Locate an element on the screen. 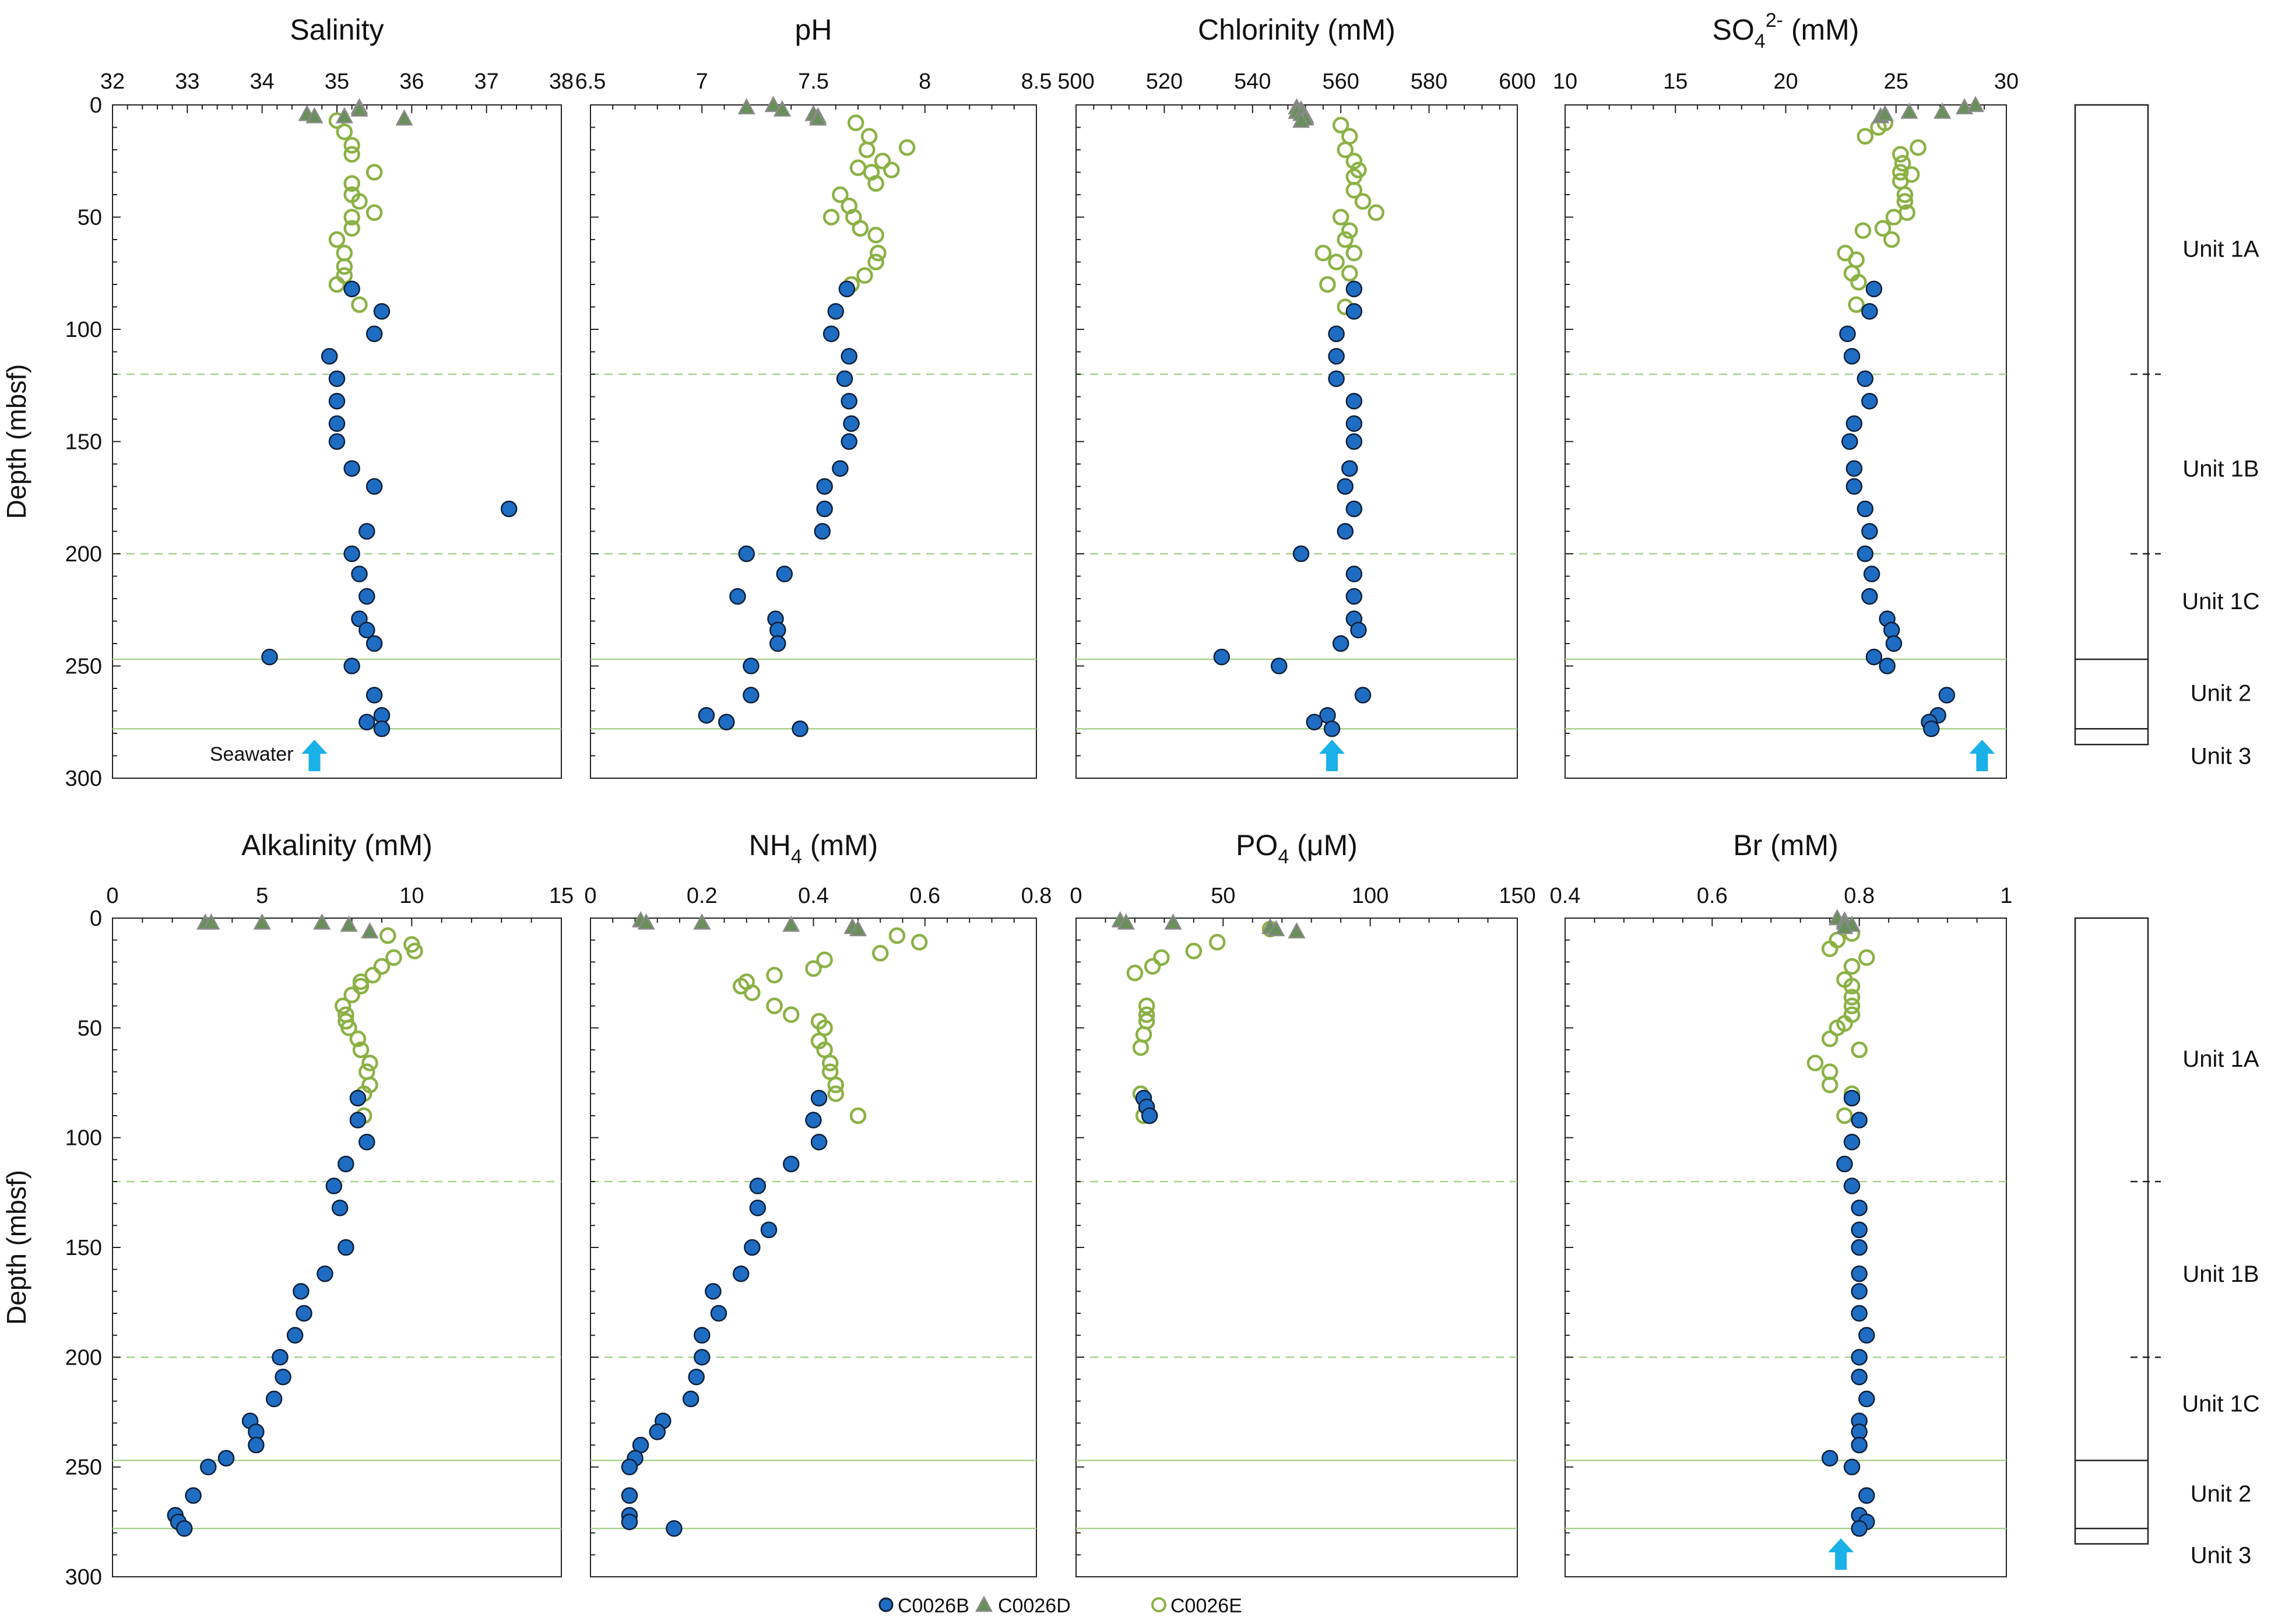 The image size is (2271, 1624). depth-tick-label: 250 is located at coordinates (83, 667).